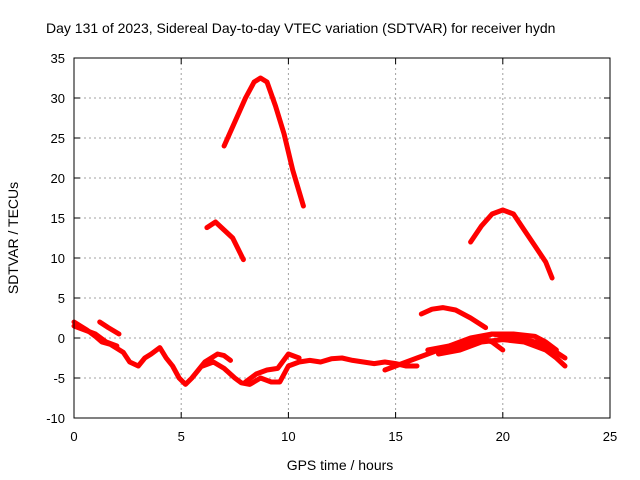  Describe the element at coordinates (58, 98) in the screenshot. I see `y-tick-label: 30` at that location.